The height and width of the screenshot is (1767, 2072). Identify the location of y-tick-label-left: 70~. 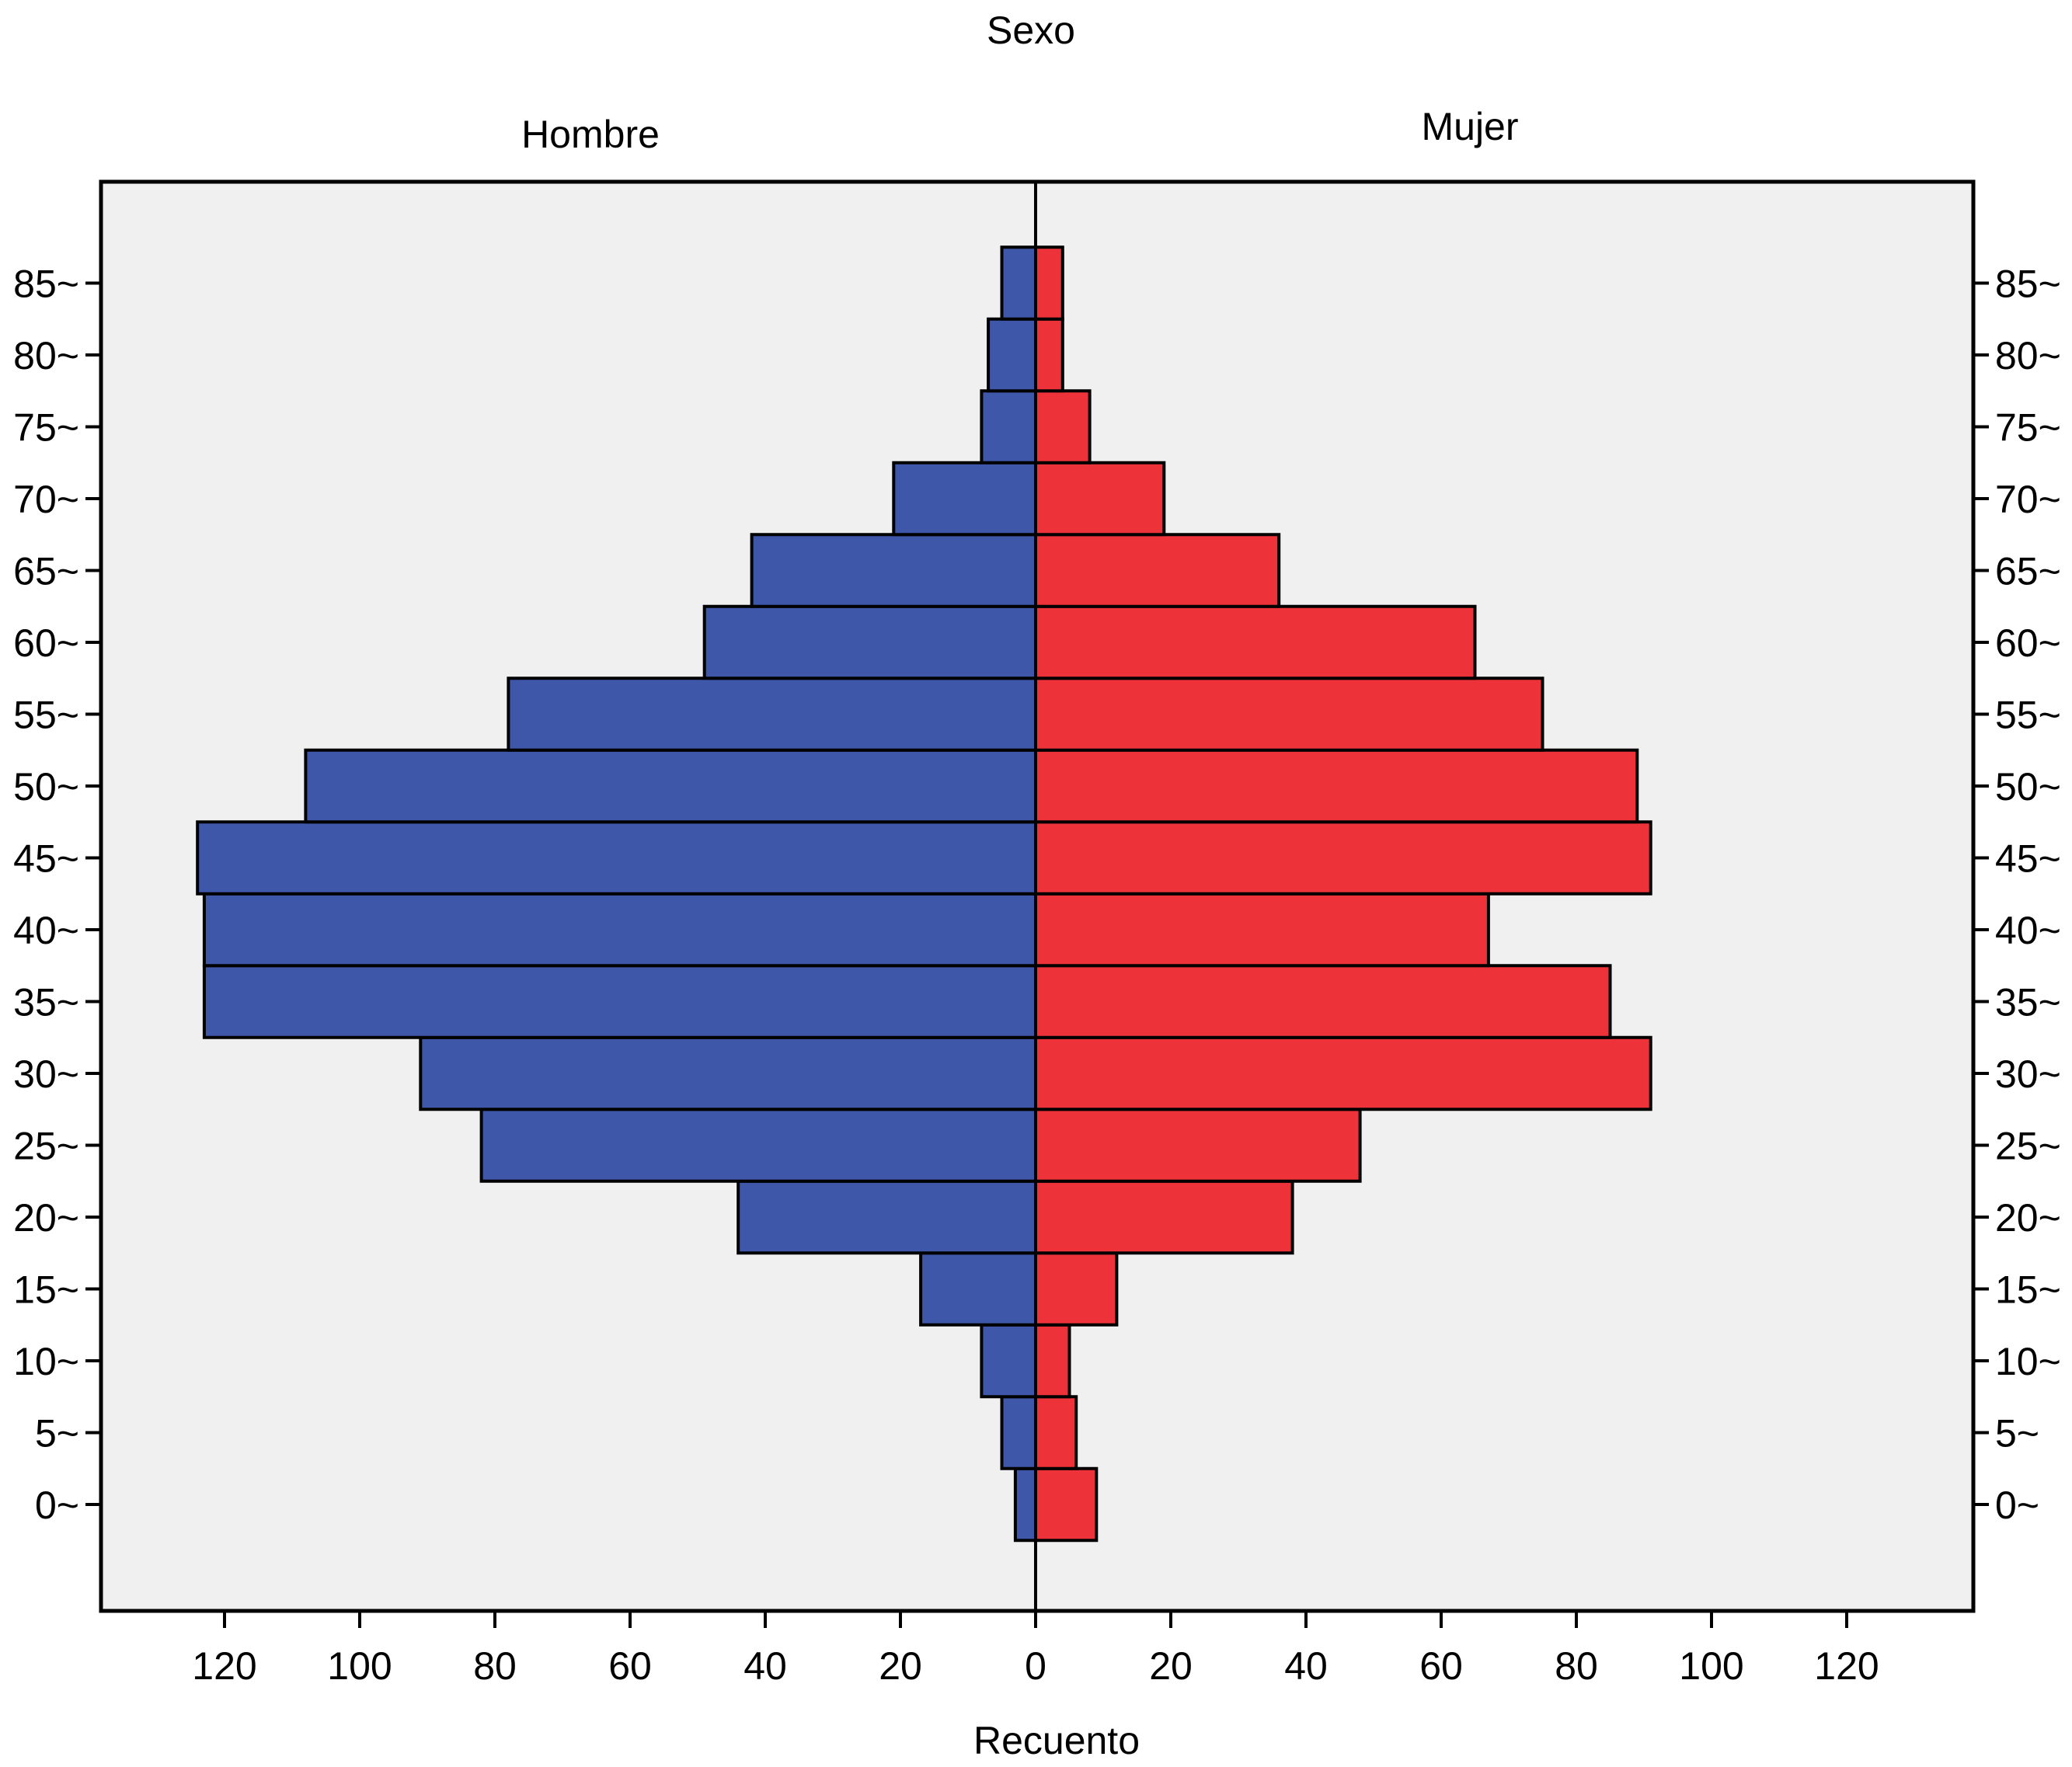
(46, 500).